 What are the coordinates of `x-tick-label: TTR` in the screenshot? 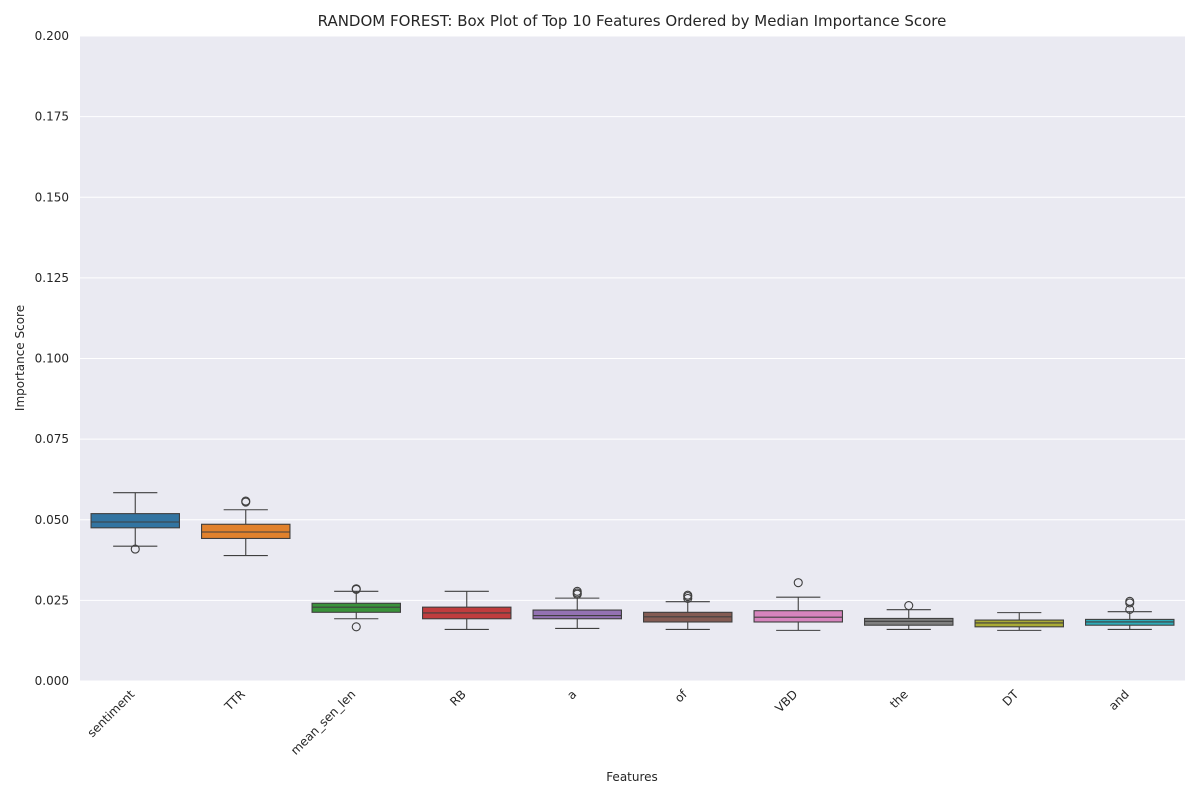 It's located at (234, 700).